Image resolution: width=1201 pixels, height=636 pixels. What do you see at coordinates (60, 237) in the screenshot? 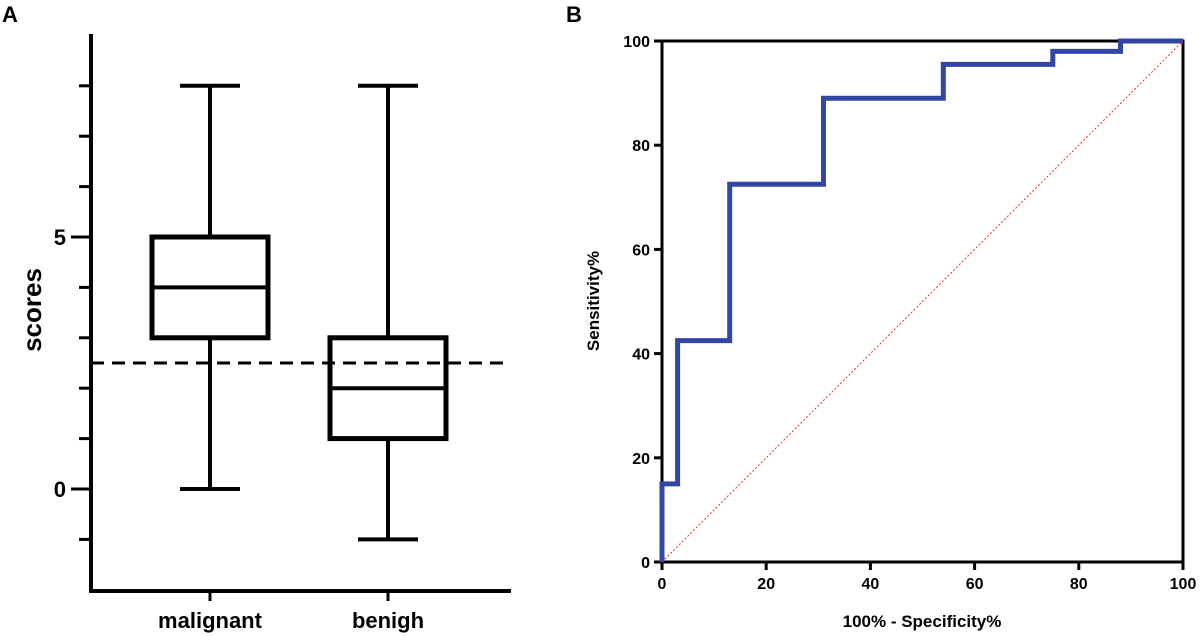
I see `a-y-tick-label: 5` at bounding box center [60, 237].